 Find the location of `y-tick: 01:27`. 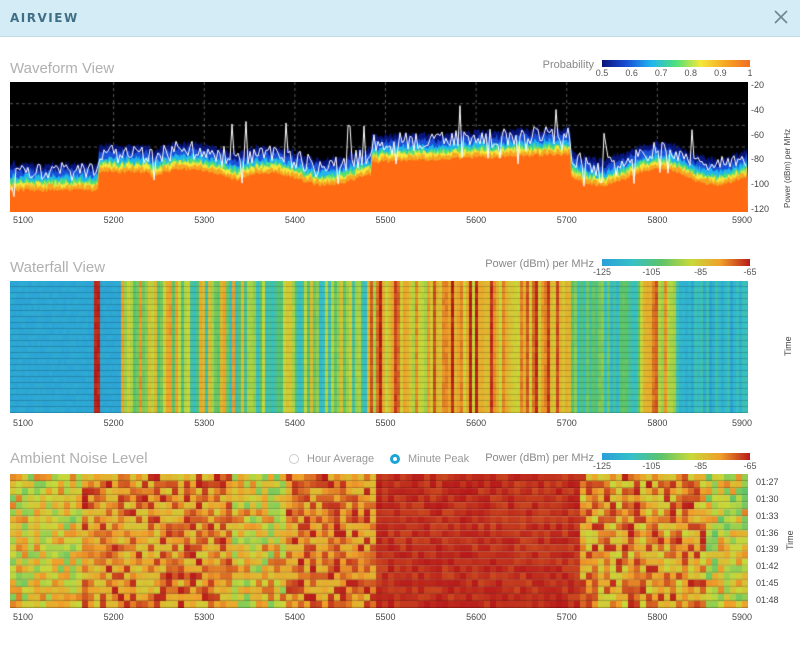

y-tick: 01:27 is located at coordinates (767, 482).